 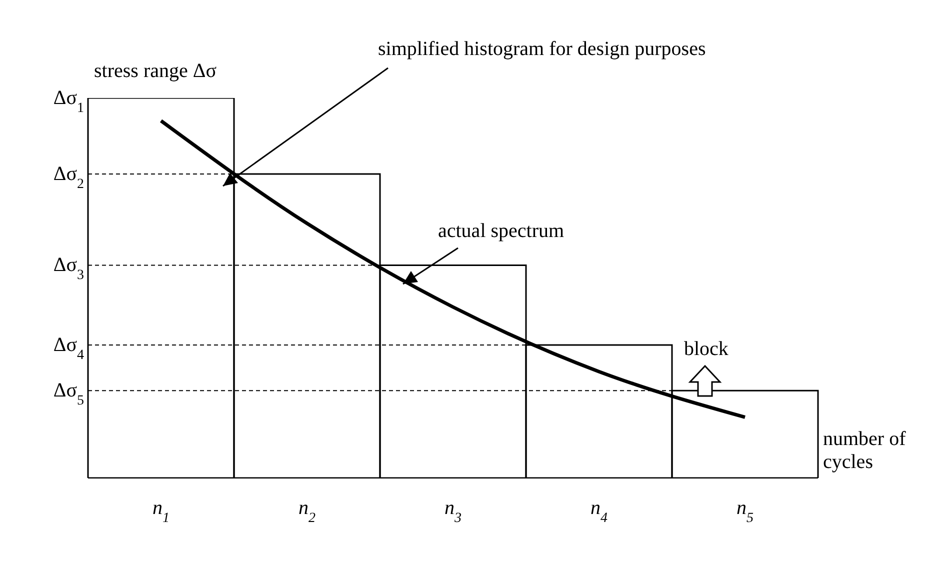 I want to click on x-tick-label: n$_{5}$, so click(x=745, y=511).